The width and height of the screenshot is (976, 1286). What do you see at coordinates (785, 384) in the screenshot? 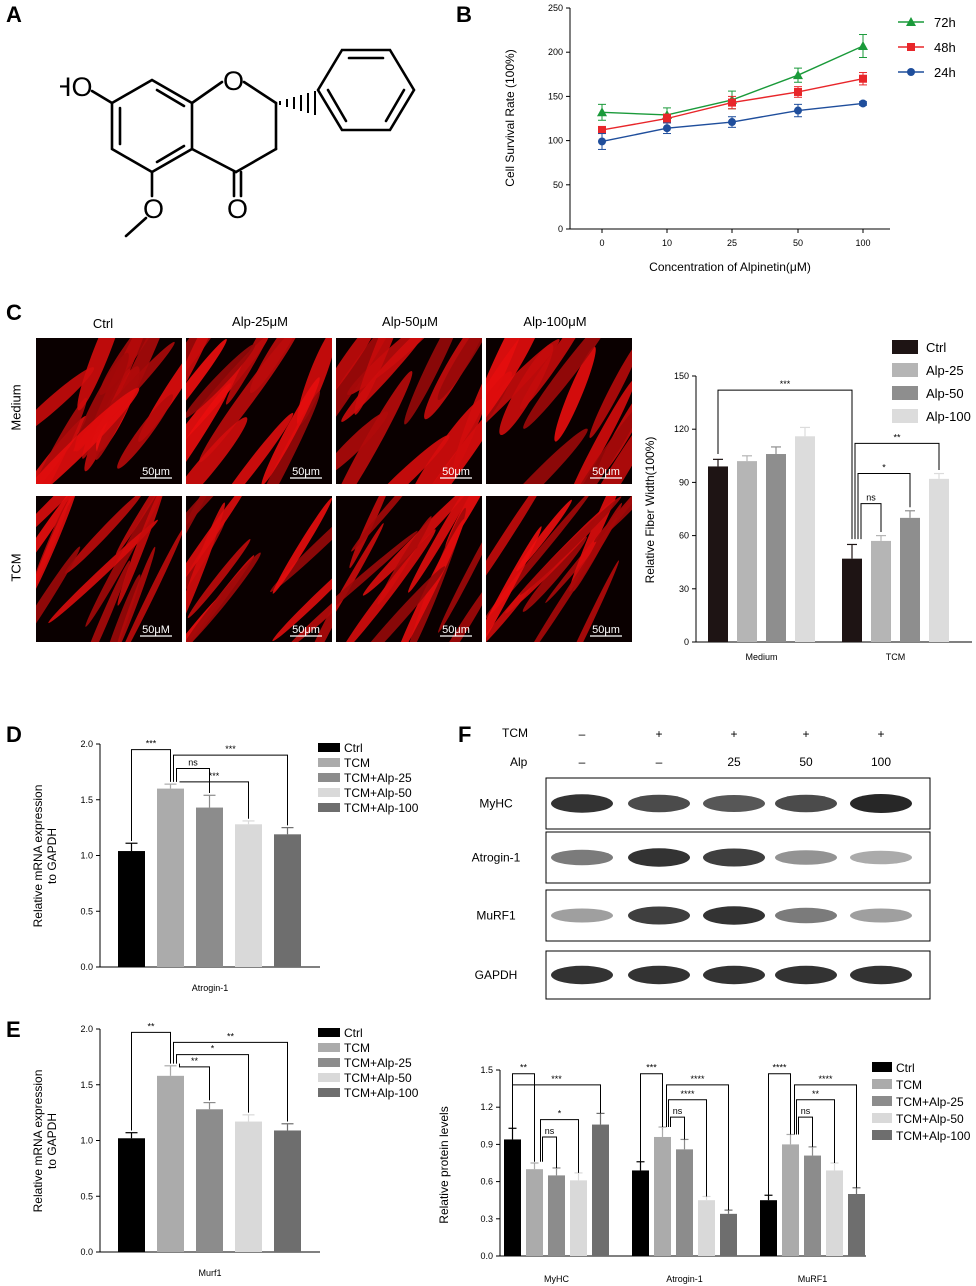
I see `chart-c-sig-1-label: ***` at bounding box center [785, 384].